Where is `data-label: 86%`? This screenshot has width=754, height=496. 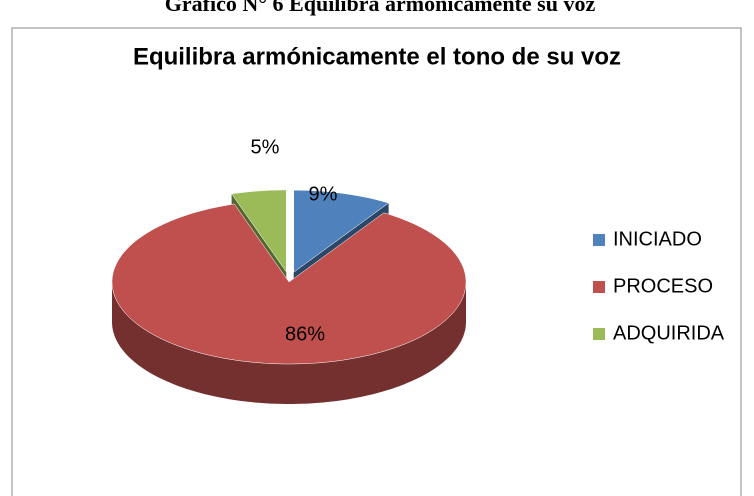 data-label: 86% is located at coordinates (305, 334).